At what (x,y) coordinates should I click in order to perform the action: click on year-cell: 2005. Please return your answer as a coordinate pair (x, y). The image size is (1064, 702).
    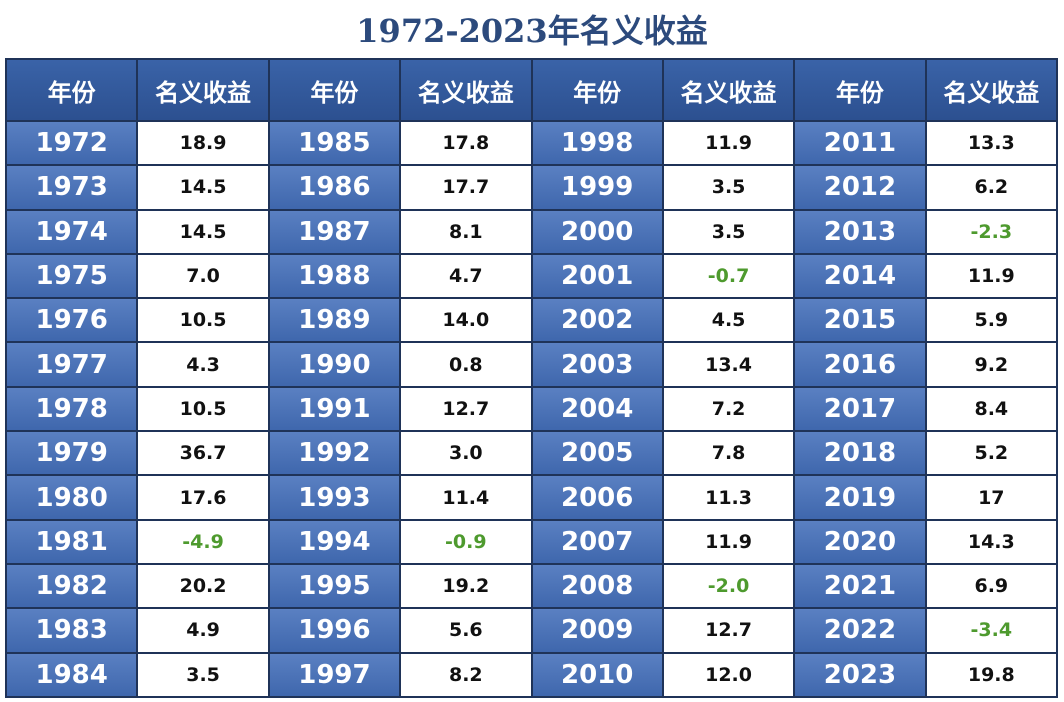
    Looking at the image, I should click on (597, 453).